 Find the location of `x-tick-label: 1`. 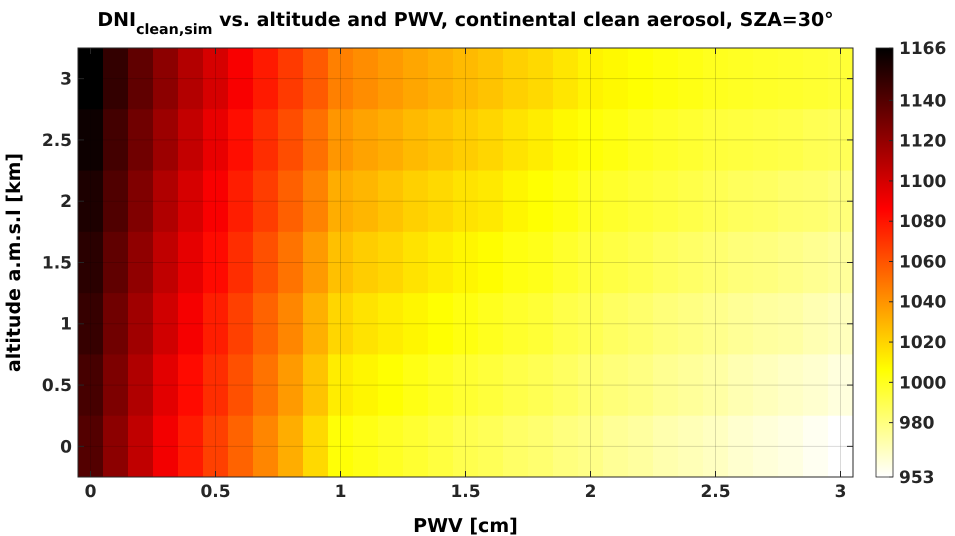

x-tick-label: 1 is located at coordinates (340, 492).